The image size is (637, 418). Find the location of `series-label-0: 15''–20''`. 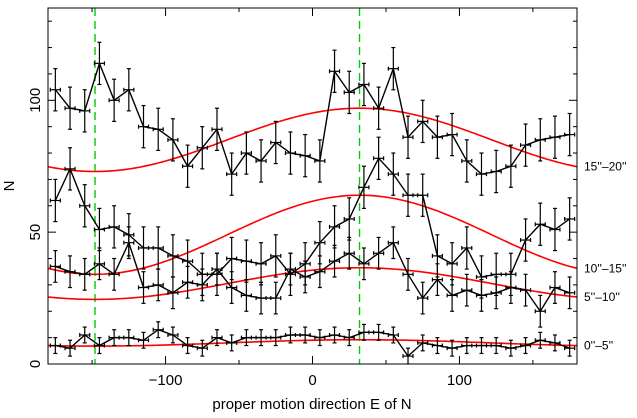

series-label-0: 15''–20'' is located at coordinates (605, 167).